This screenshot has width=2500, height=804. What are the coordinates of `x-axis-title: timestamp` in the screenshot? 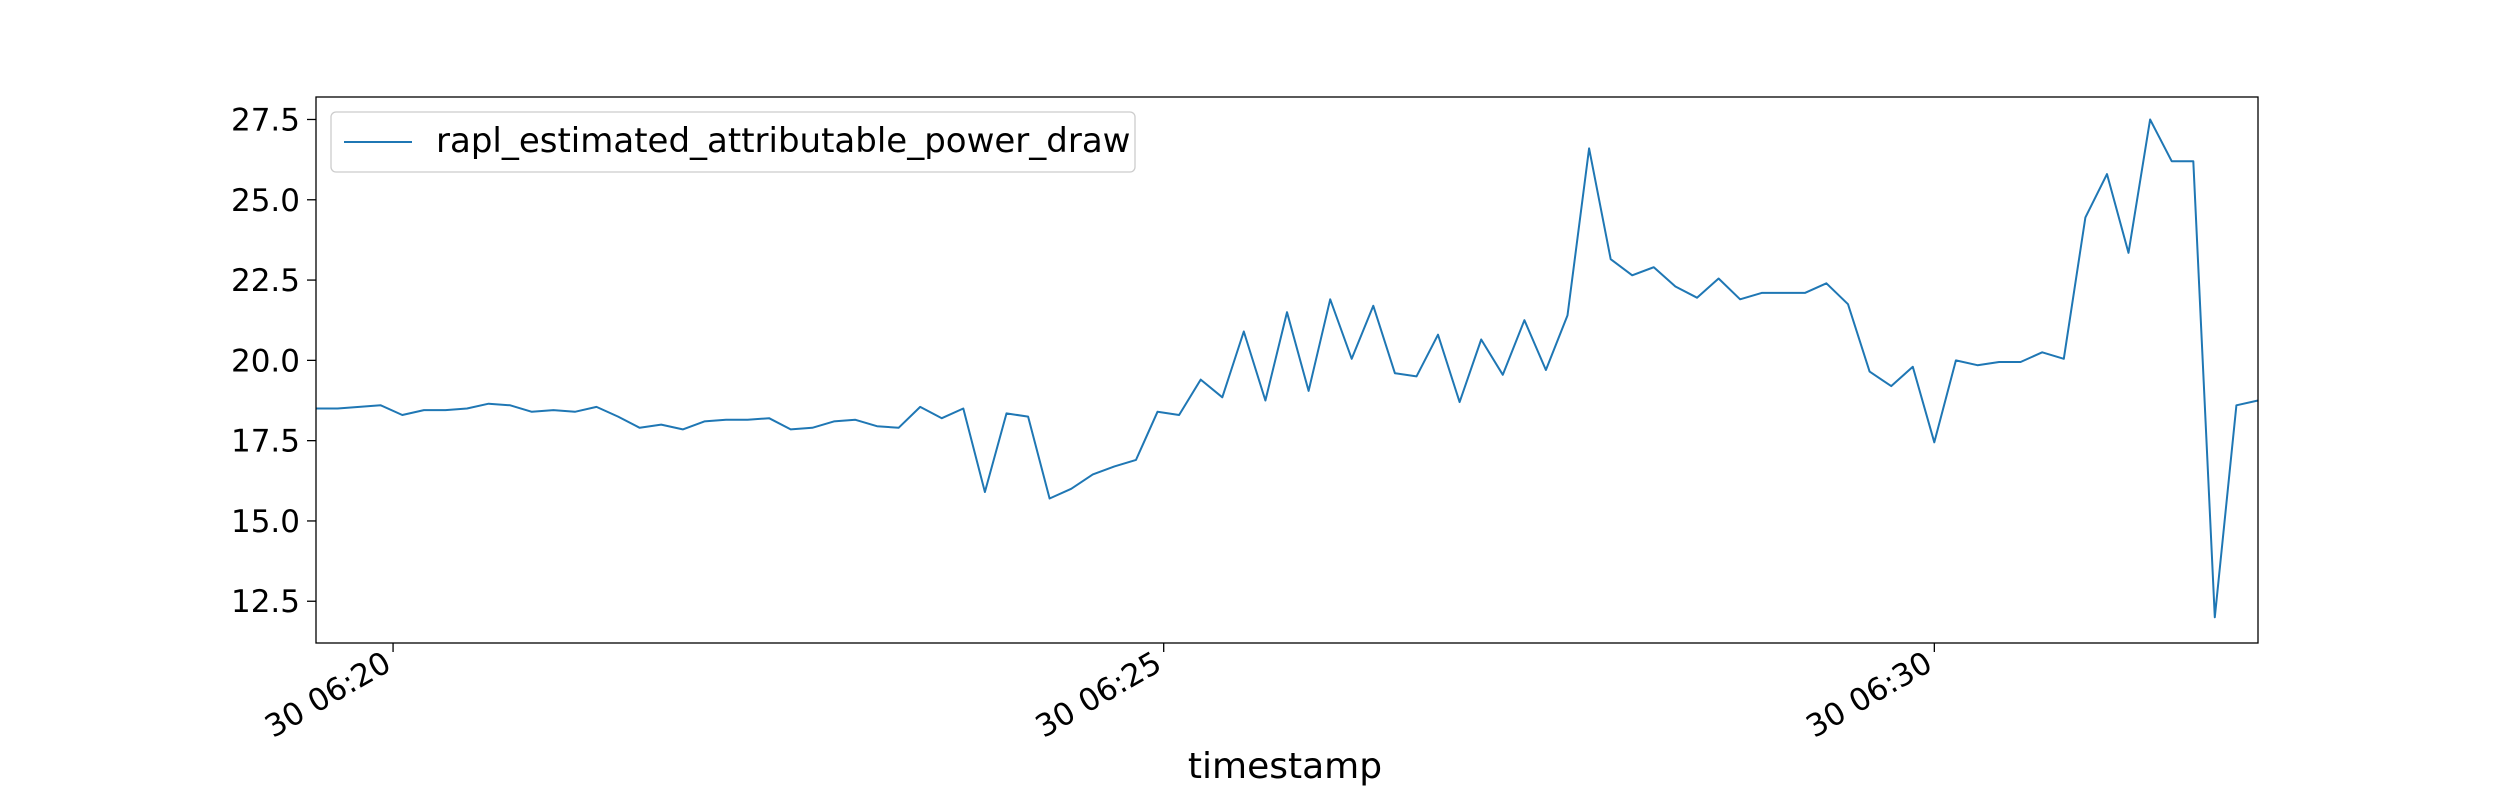 It's located at (1285, 766).